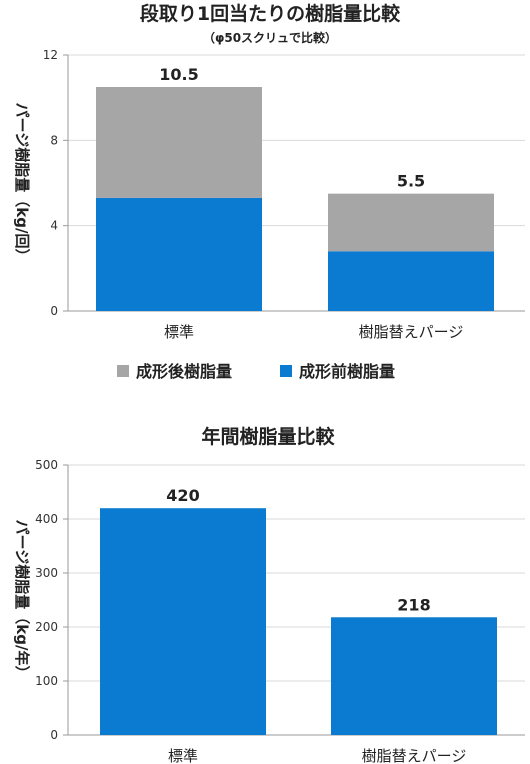 The image size is (530, 764). Describe the element at coordinates (268, 436) in the screenshot. I see `chart-2-title: 年間樹脂量比較` at that location.